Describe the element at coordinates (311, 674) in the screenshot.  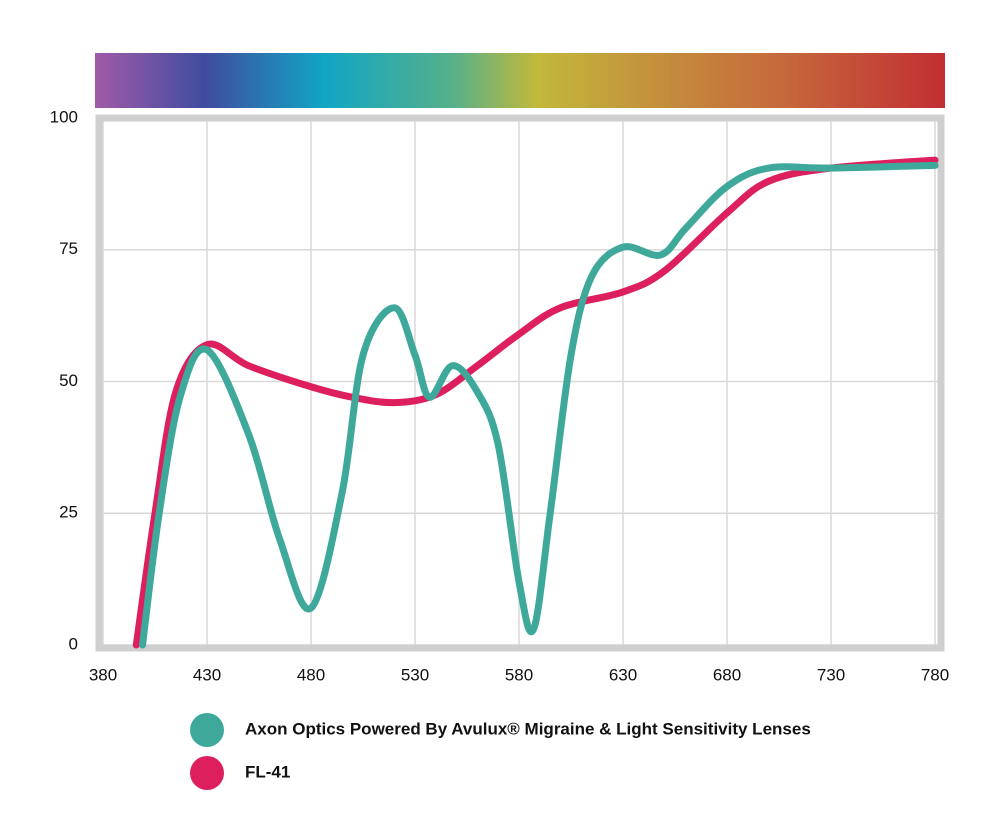
I see `x-tick-label: 480` at that location.